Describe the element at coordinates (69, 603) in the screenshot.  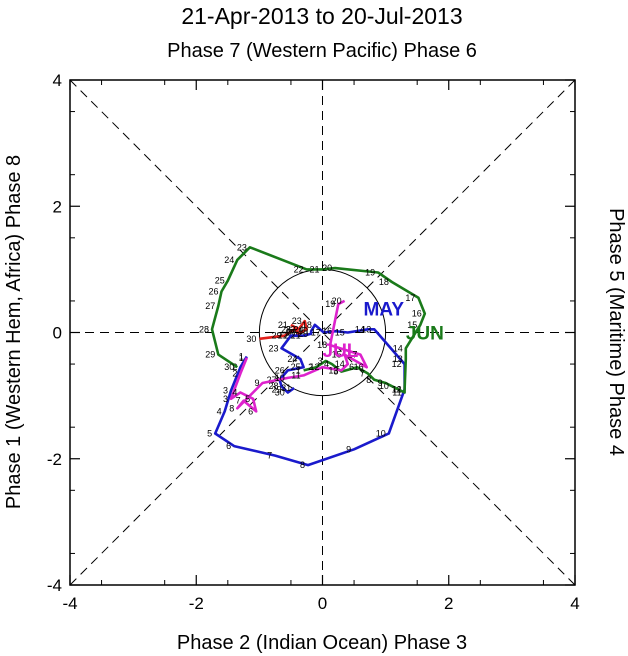
I see `x-tick-label: -4` at that location.